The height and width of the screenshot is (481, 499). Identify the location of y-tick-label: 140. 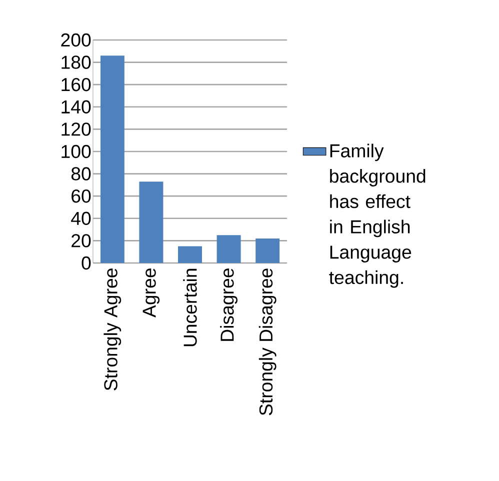
(76, 107).